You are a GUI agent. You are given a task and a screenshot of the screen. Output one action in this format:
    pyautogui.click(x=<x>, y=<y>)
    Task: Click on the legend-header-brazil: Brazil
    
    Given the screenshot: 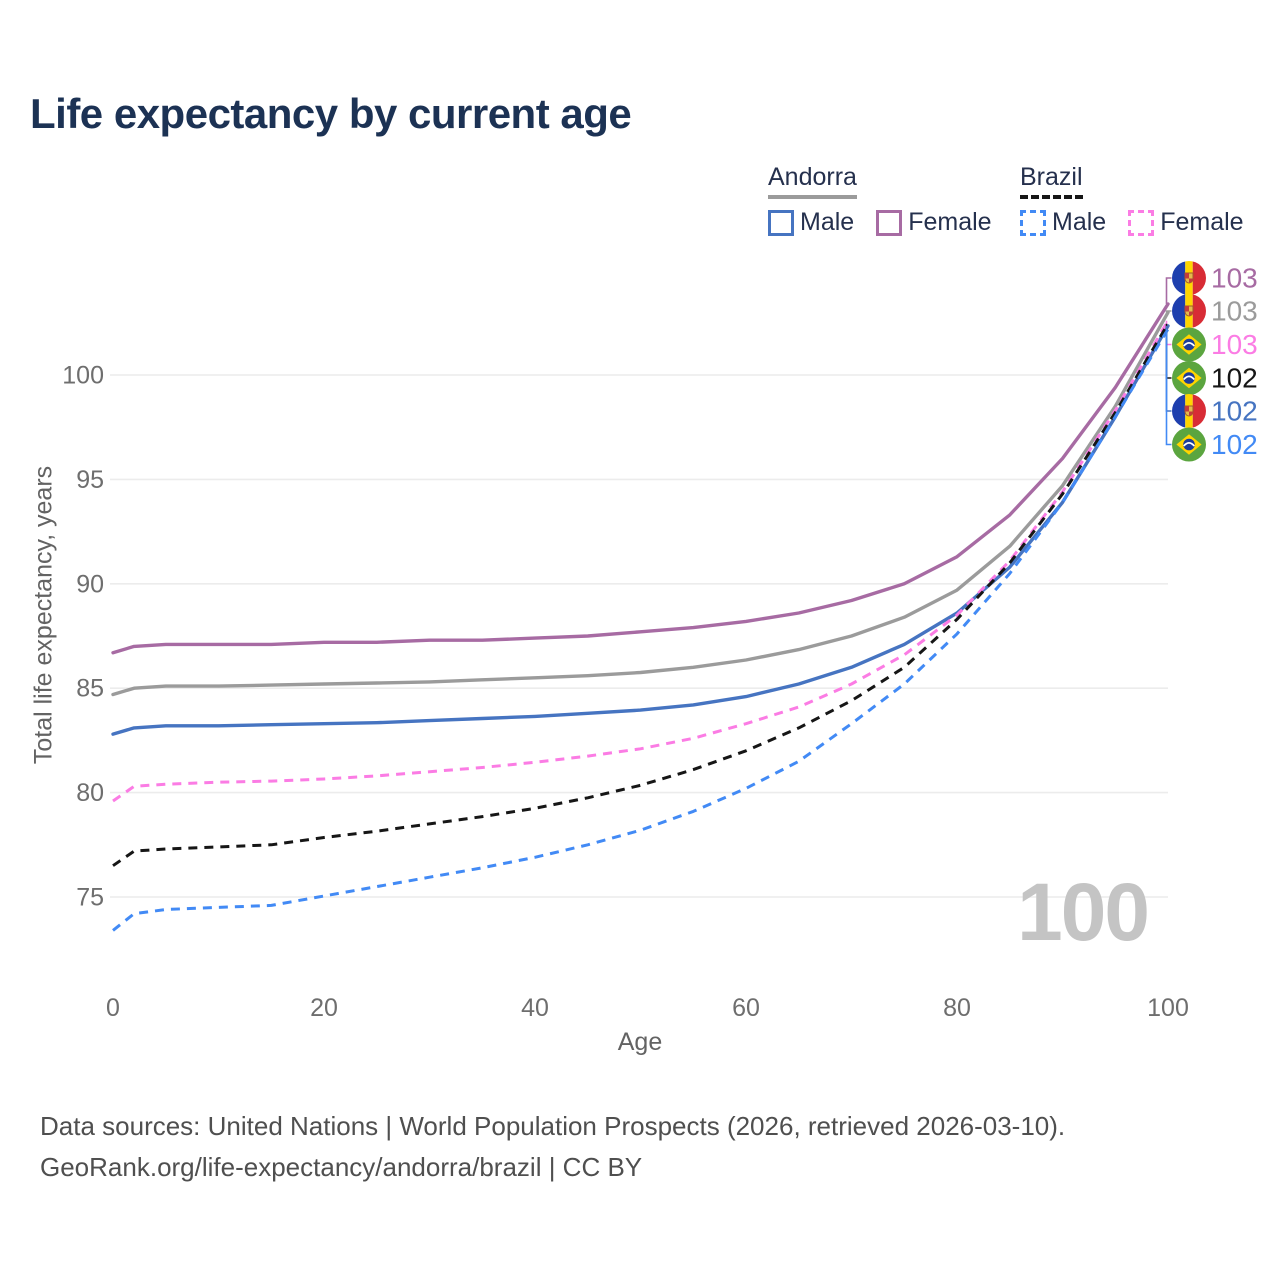 What is the action you would take?
    pyautogui.click(x=1051, y=181)
    